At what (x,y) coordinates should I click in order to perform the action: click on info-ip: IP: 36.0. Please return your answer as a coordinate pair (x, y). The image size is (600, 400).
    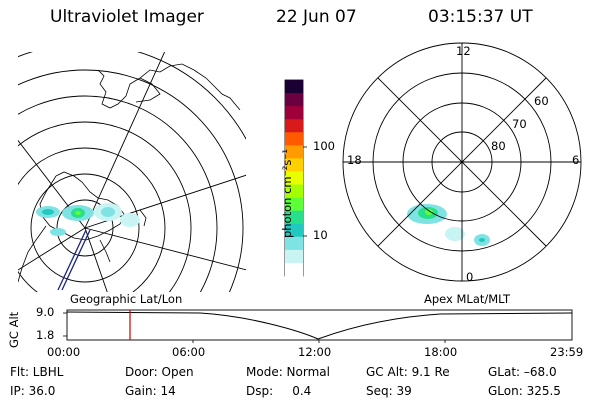
    Looking at the image, I should click on (33, 391).